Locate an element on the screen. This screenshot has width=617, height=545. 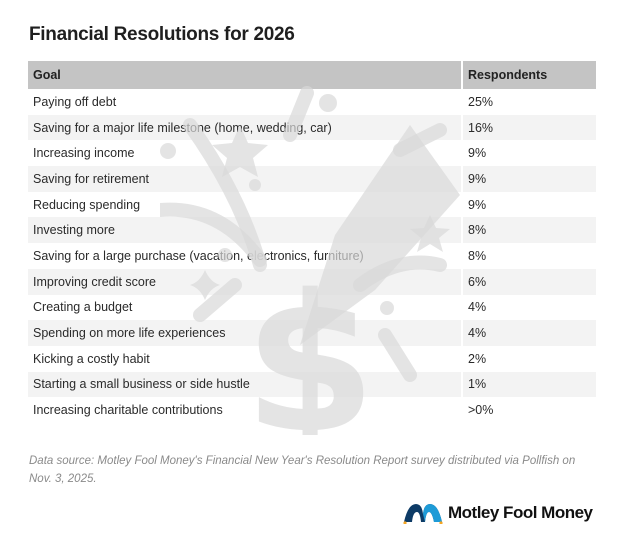
goal-cell: Increasing charitable contributions is located at coordinates (128, 410).